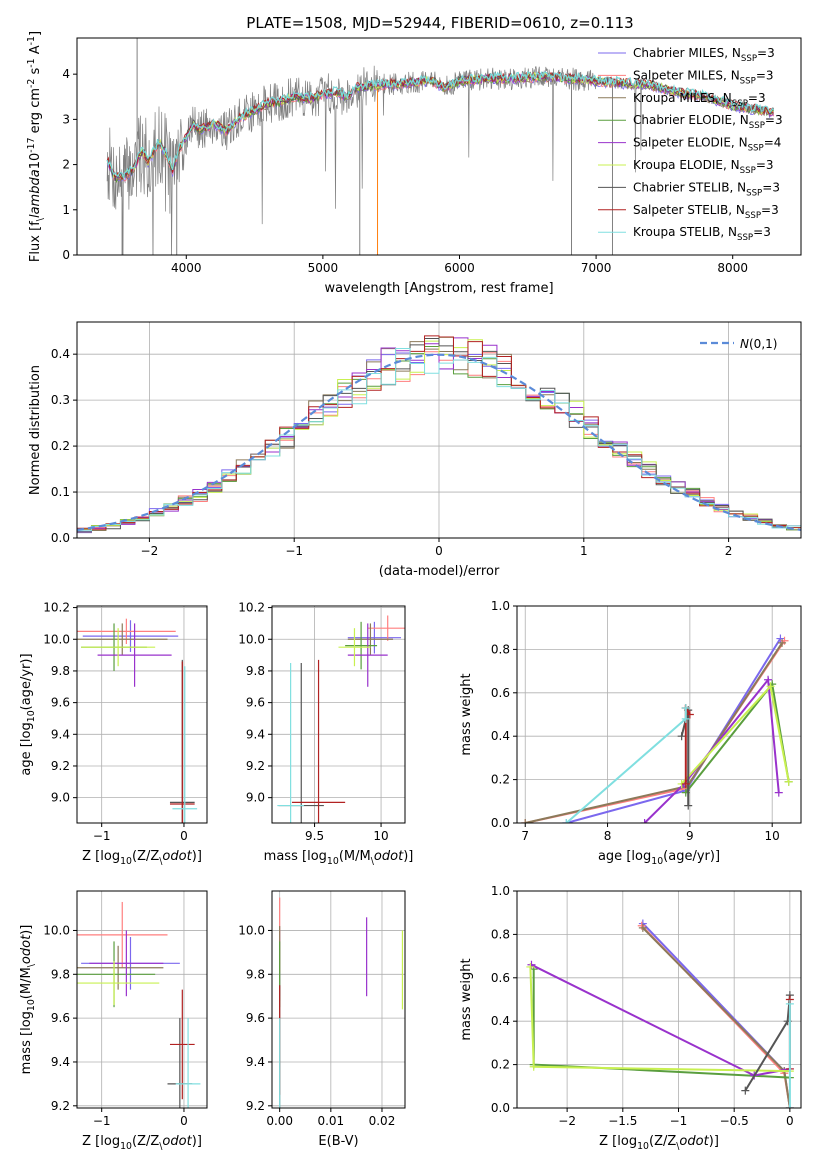  What do you see at coordinates (36, 146) in the screenshot?
I see `y-axis-label: Flux [f\lambda10-17 erg cm-2 s-1 A-1]` at bounding box center [36, 146].